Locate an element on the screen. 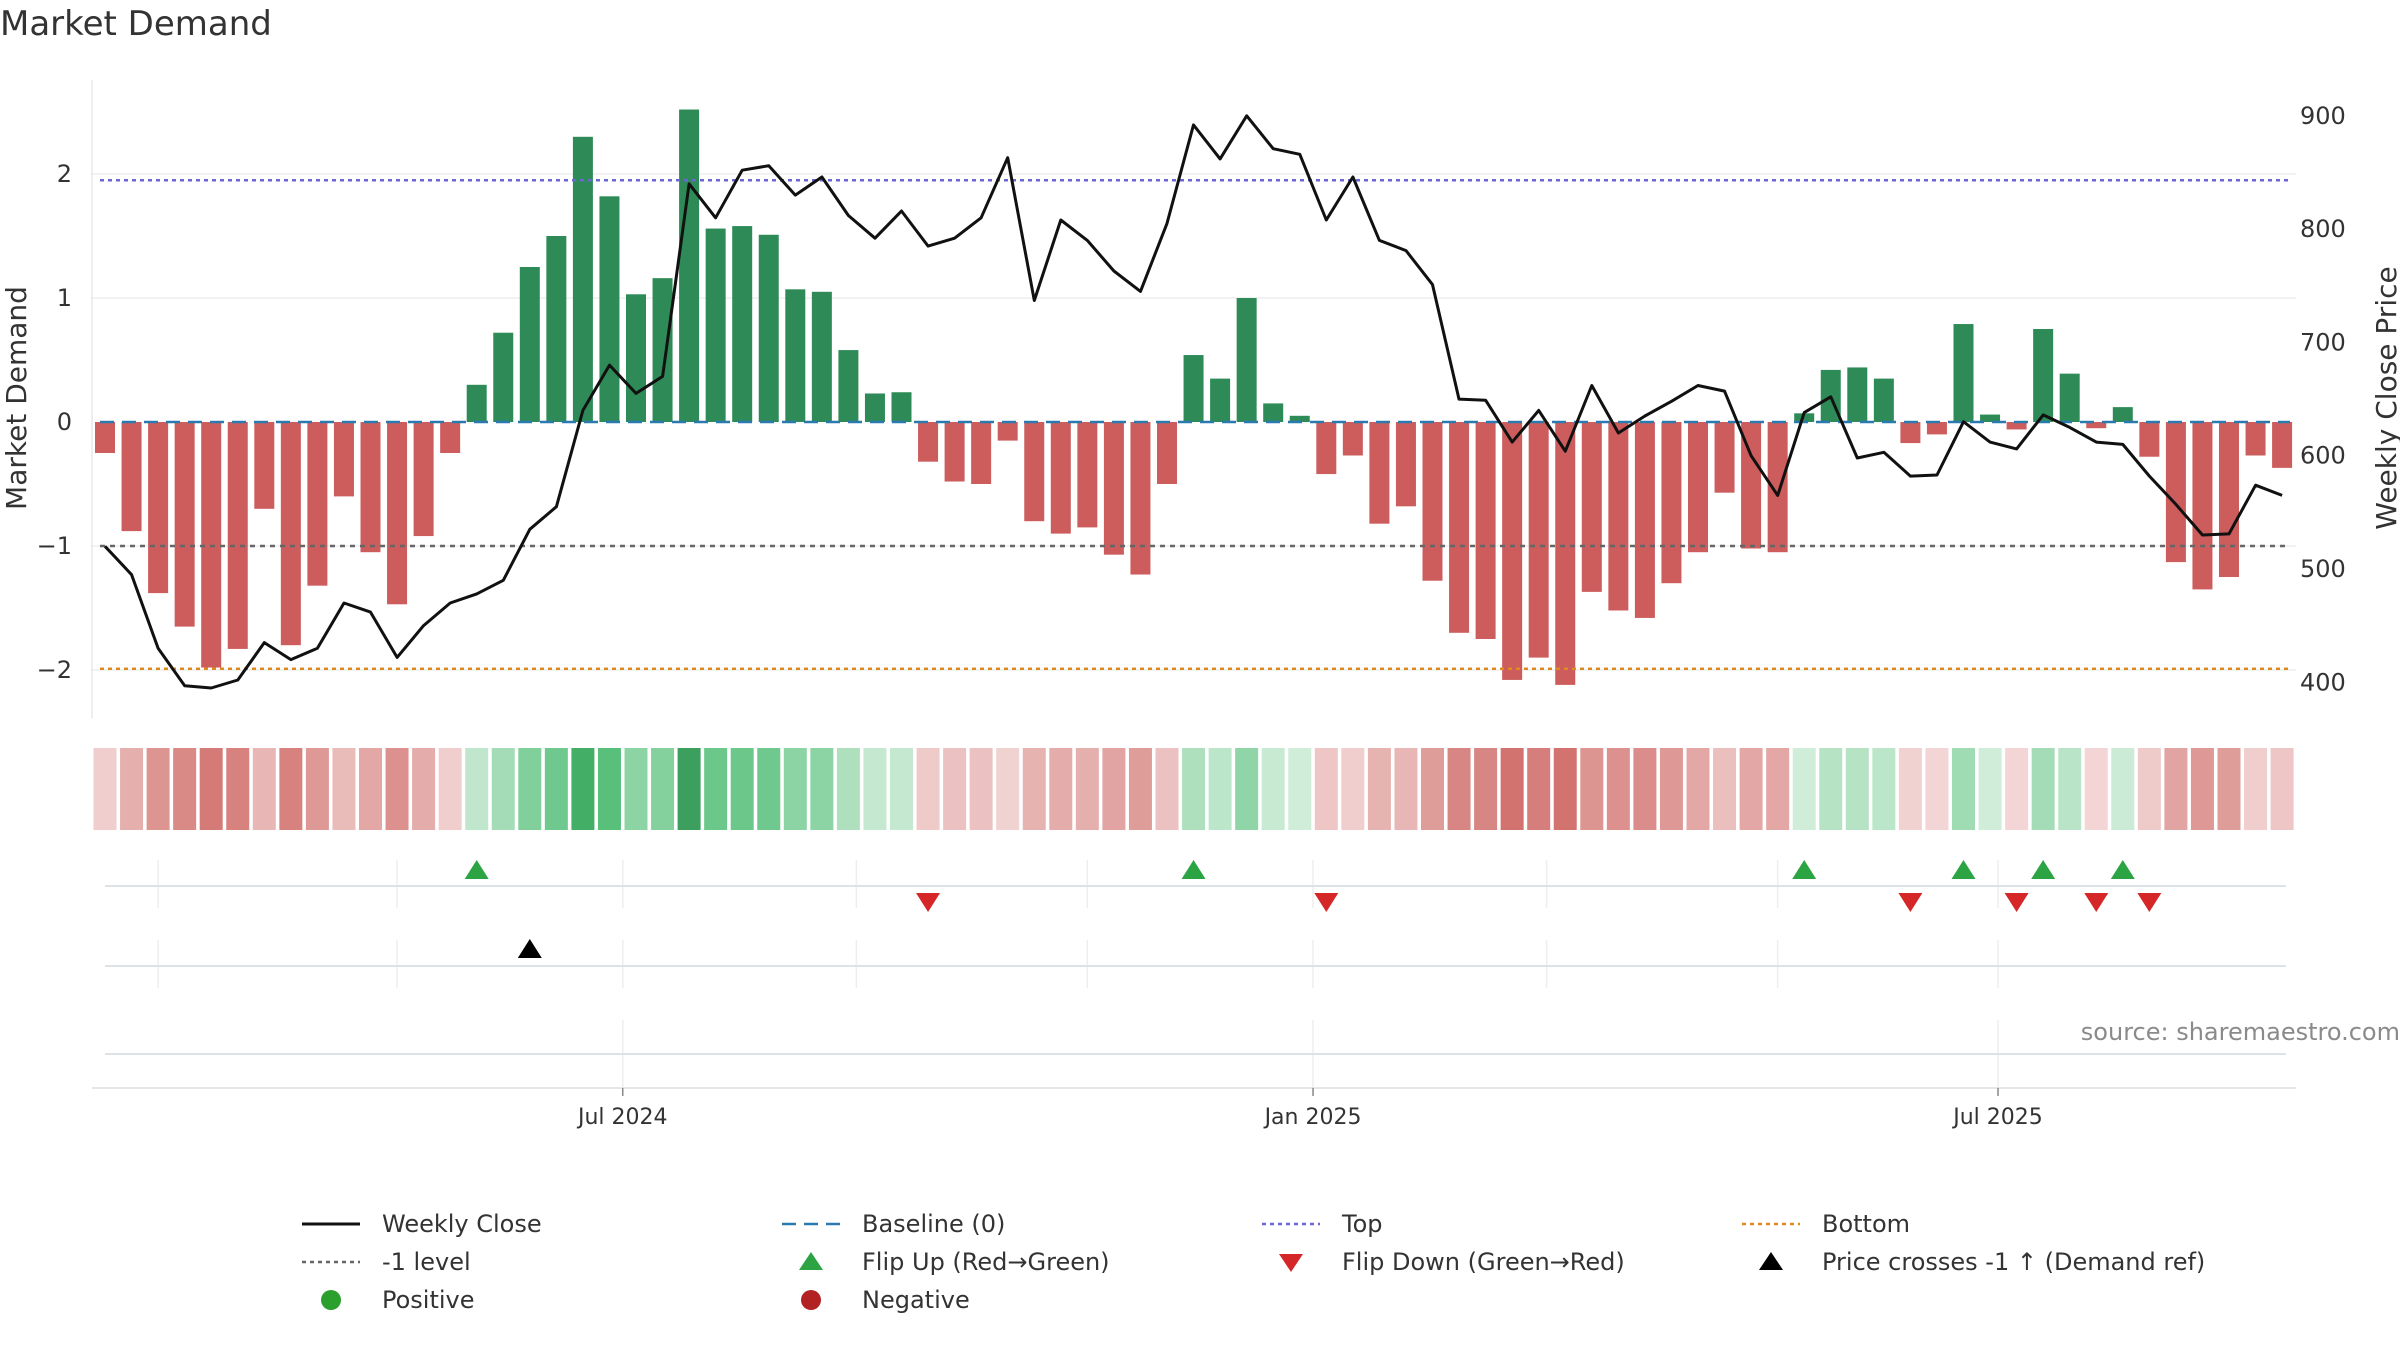 The image size is (2400, 1350). right-axis-title: Weekly Close Price is located at coordinates (2385, 397).